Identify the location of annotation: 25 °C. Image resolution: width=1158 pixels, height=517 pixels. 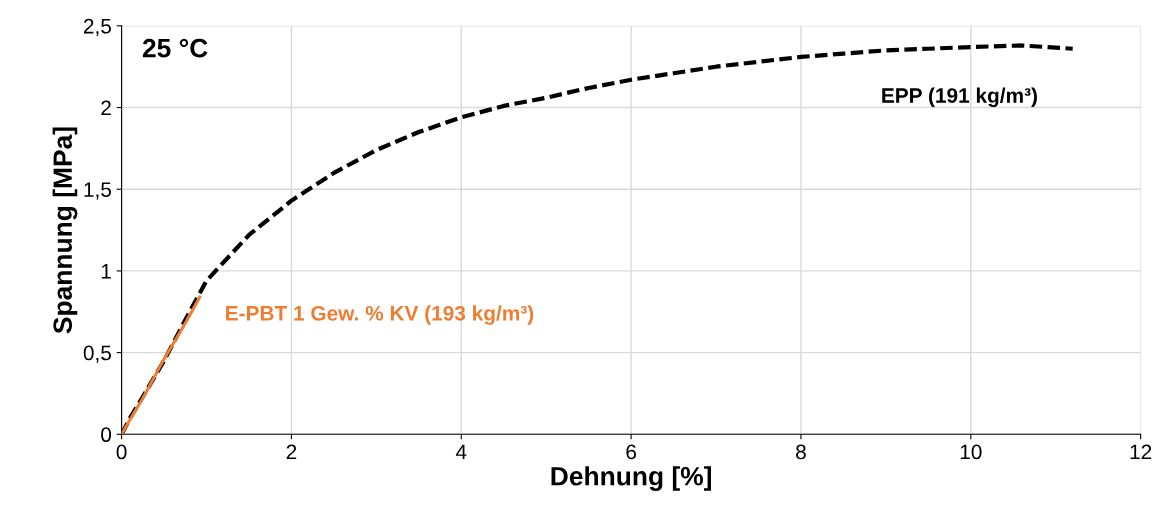
(175, 48).